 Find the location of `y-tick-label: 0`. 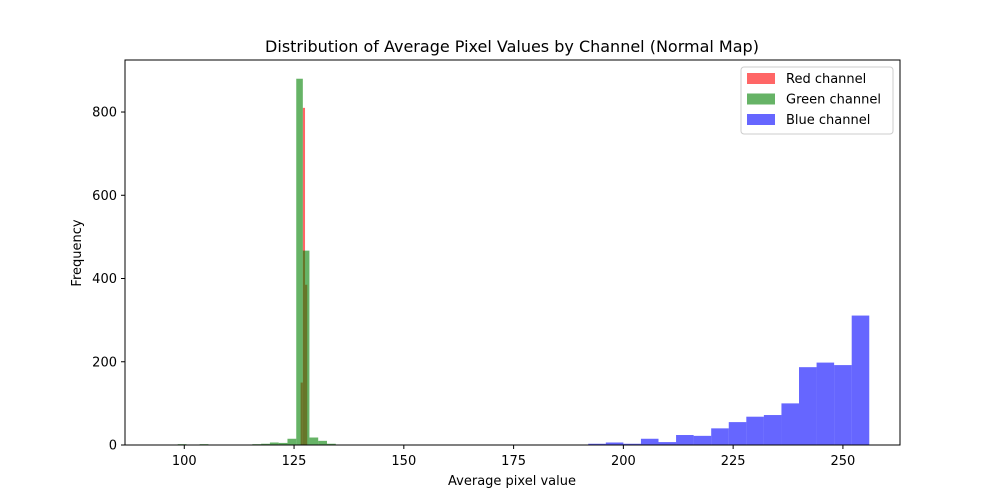

y-tick-label: 0 is located at coordinates (113, 446).